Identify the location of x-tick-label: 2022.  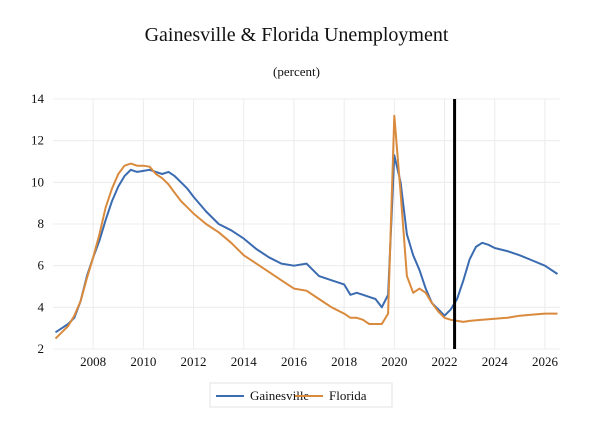
(445, 361).